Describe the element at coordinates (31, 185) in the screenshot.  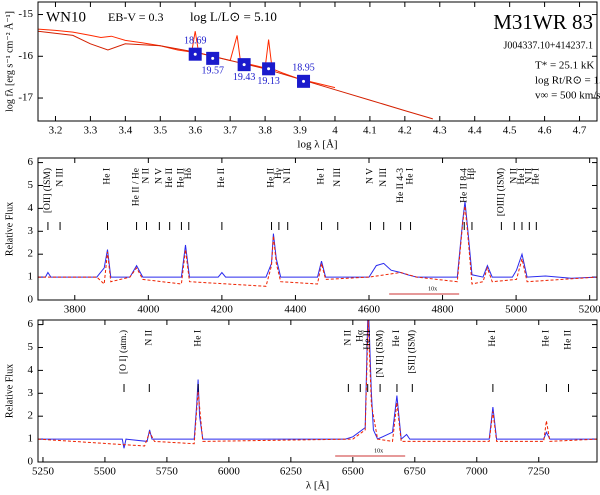
I see `y-tick-label: 5` at that location.